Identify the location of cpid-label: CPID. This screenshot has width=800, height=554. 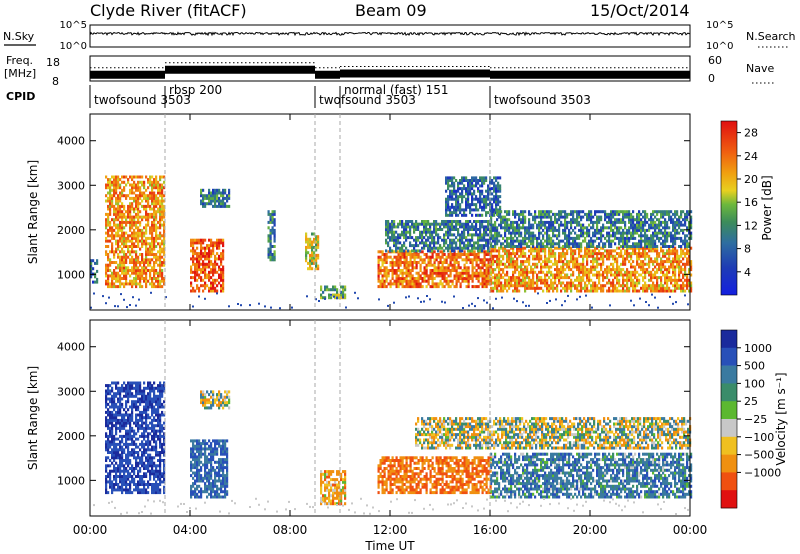
(20, 96).